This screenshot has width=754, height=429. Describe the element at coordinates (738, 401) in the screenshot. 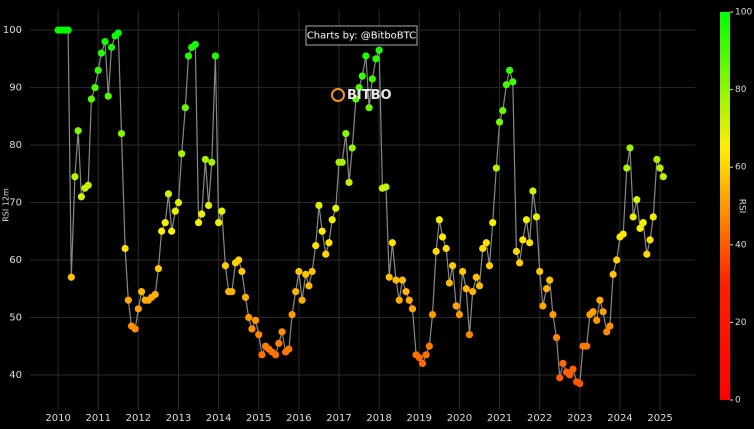

I see `colorbar-tick-label: 0` at that location.